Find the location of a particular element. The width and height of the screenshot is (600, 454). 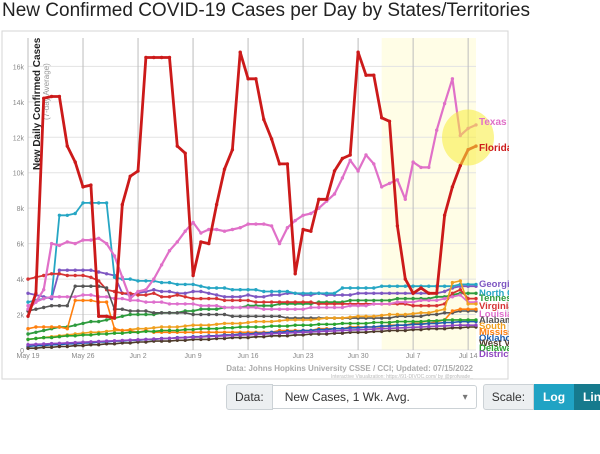

series-end-label: Virginia is located at coordinates (494, 306).